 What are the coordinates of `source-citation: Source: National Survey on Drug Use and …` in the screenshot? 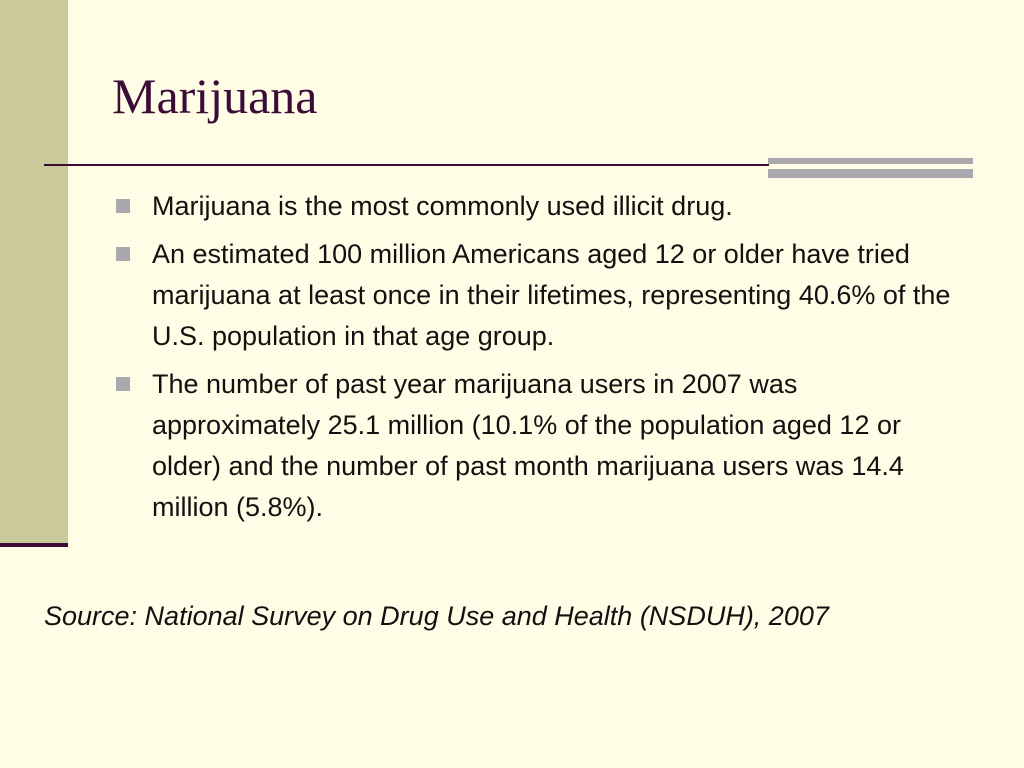 It's located at (436, 616).